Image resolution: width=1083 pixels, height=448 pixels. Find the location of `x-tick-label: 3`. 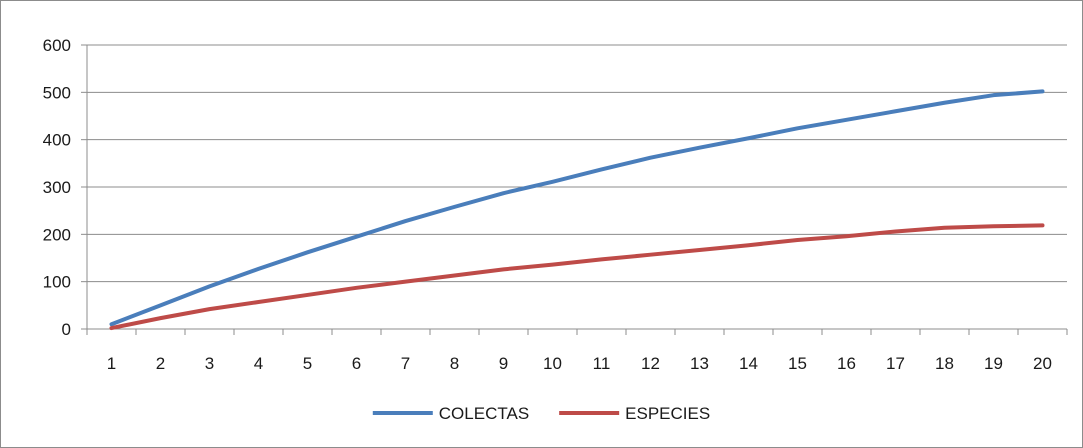

x-tick-label: 3 is located at coordinates (209, 363).